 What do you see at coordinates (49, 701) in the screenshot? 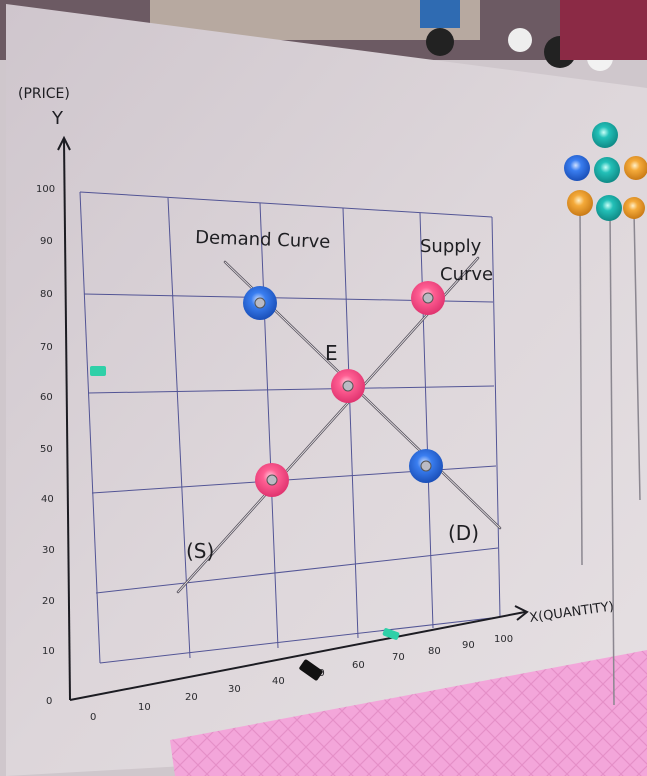
I see `y-tick-label: 0` at bounding box center [49, 701].